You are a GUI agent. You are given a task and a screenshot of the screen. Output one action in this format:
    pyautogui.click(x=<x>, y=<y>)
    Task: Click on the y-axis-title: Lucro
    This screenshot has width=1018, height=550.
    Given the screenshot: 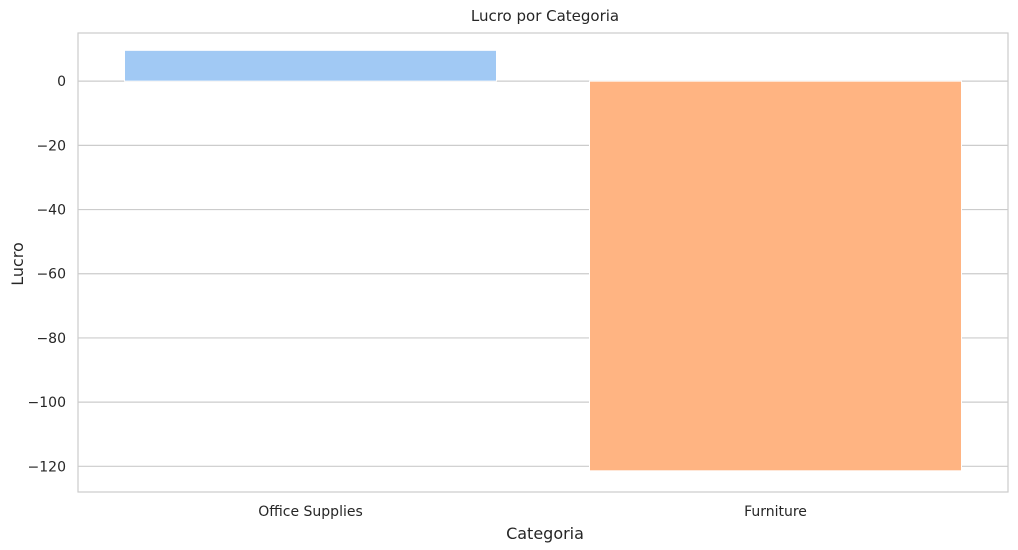 What is the action you would take?
    pyautogui.click(x=17, y=264)
    